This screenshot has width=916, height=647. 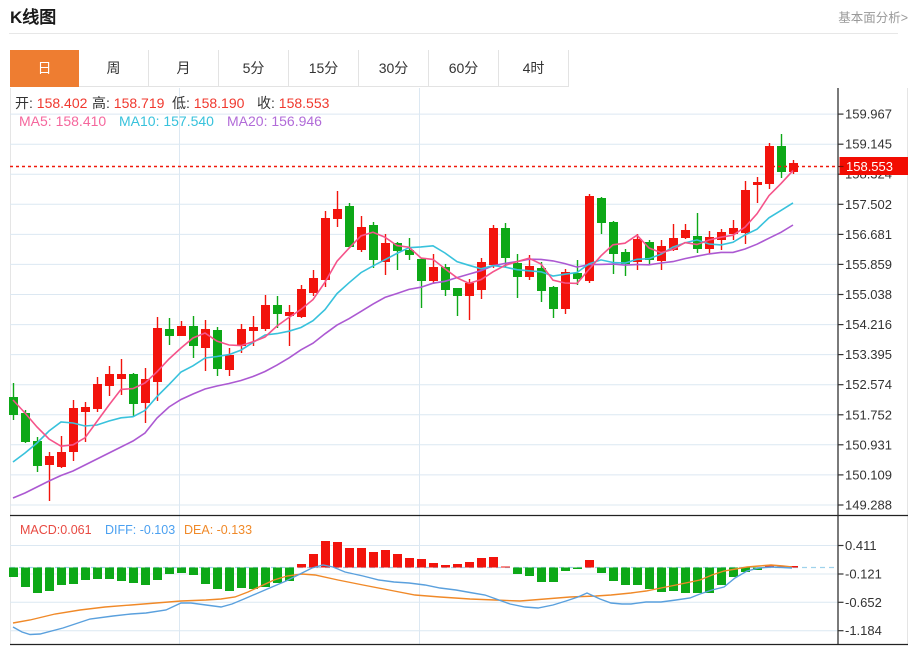 What do you see at coordinates (868, 474) in the screenshot?
I see `svg-text: 150.109` at bounding box center [868, 474].